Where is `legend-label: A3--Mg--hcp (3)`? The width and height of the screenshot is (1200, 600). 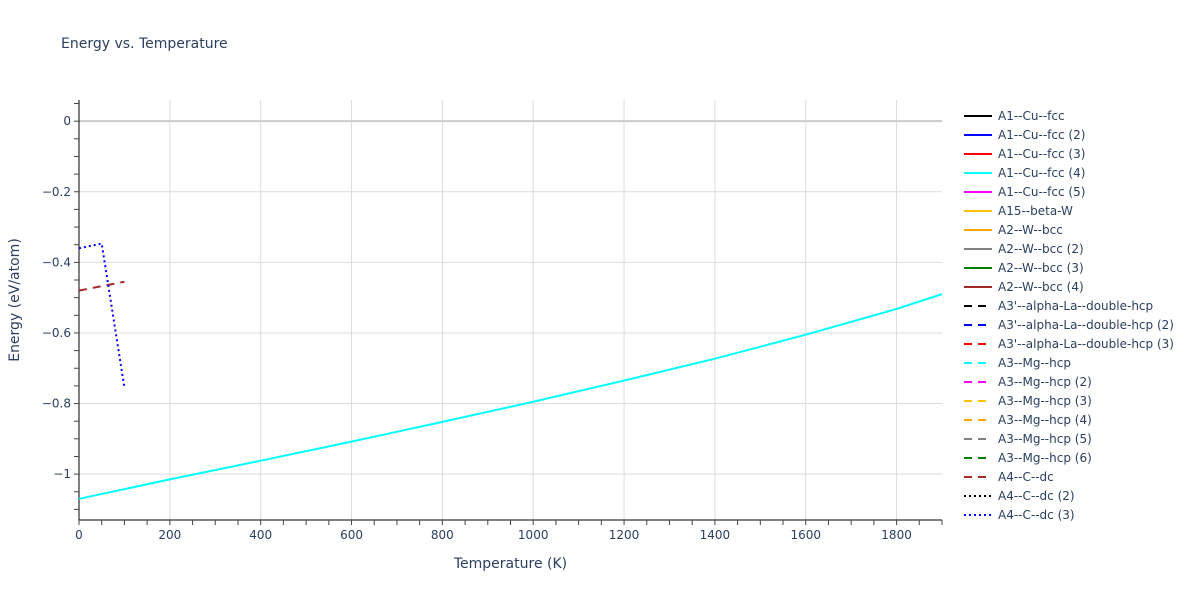
legend-label: A3--Mg--hcp (3) is located at coordinates (1045, 400).